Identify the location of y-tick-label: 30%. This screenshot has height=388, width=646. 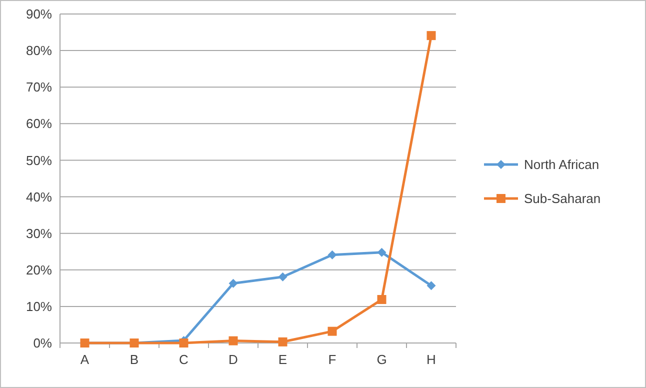
(39, 233).